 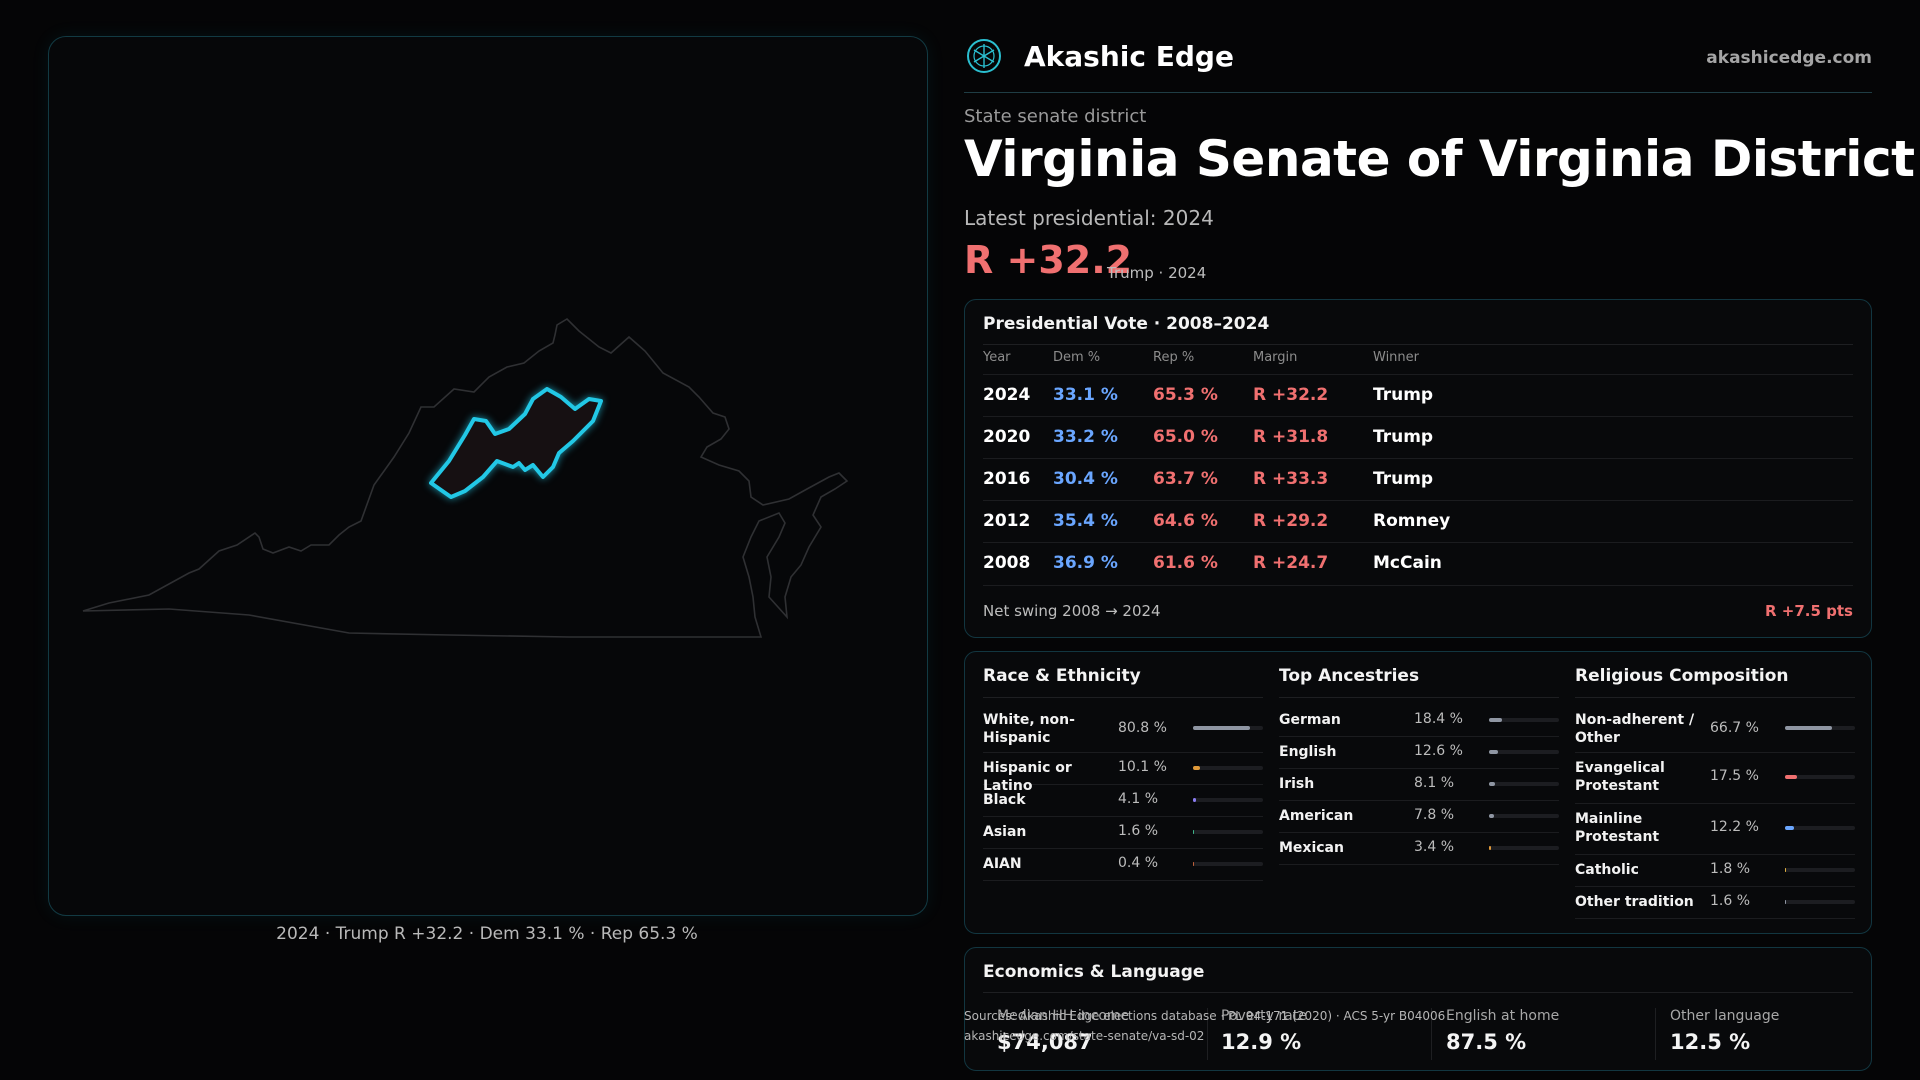 I want to click on row-rep-pct: 65.0 %, so click(x=1185, y=437).